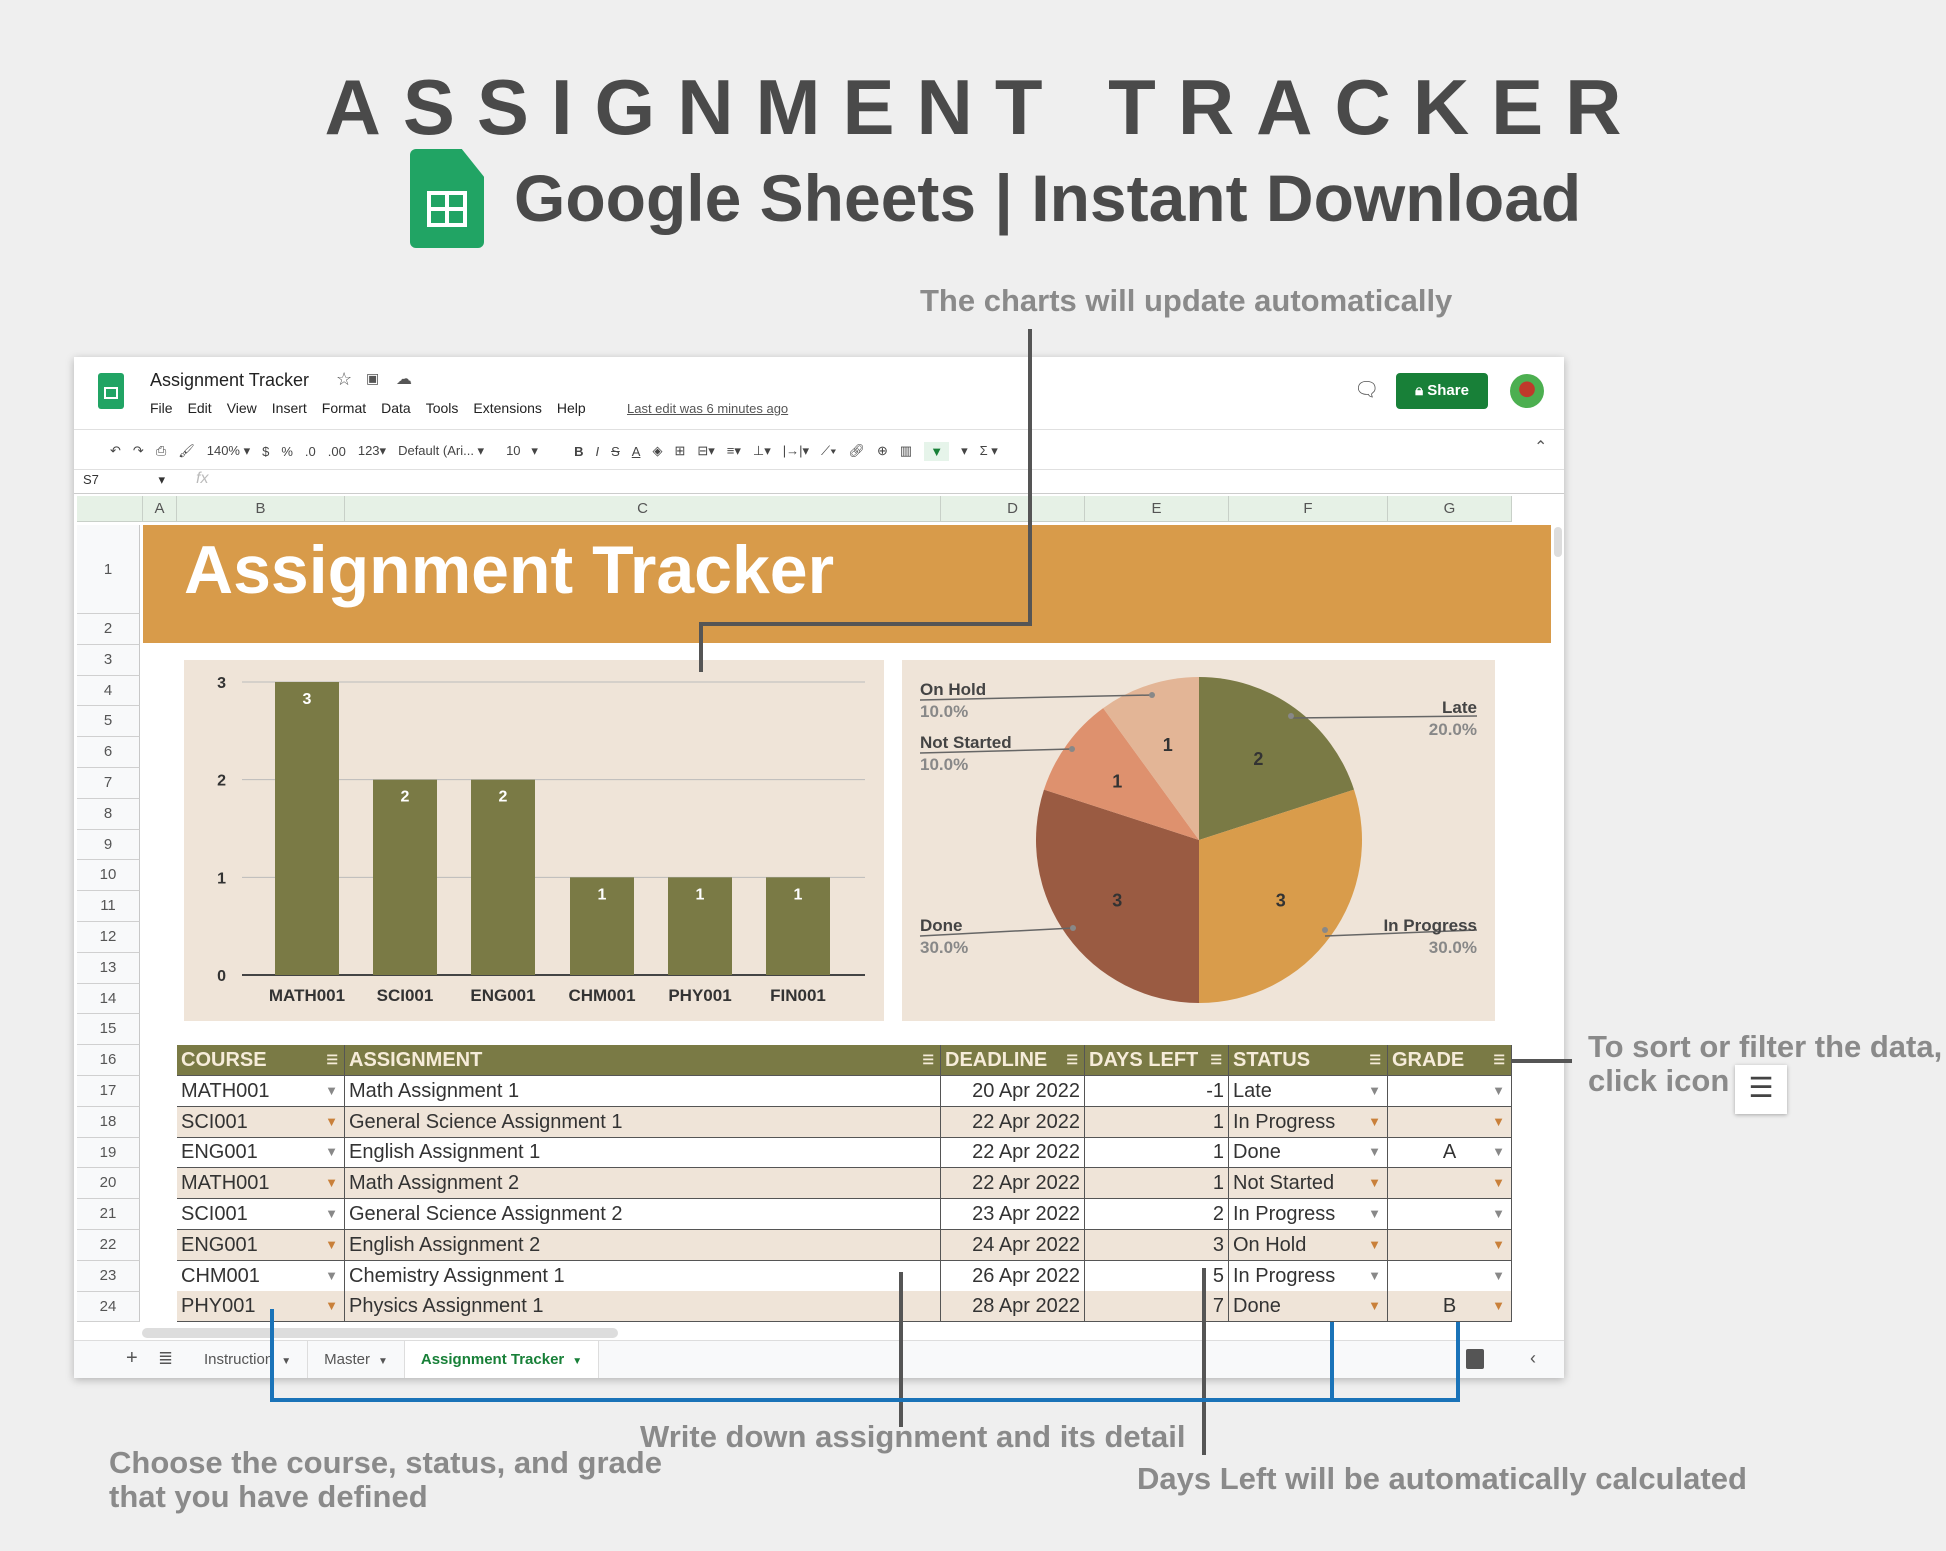  What do you see at coordinates (108, 629) in the screenshot?
I see `row-header-2: 2` at bounding box center [108, 629].